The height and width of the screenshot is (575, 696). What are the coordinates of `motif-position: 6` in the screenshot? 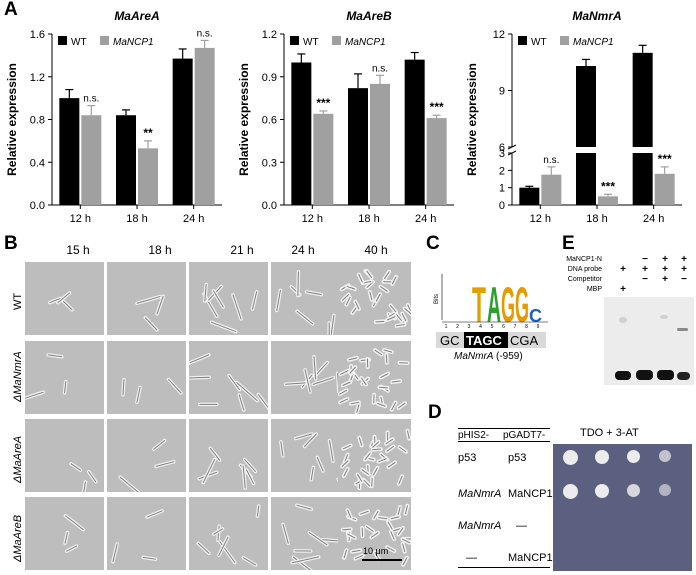 It's located at (503, 327).